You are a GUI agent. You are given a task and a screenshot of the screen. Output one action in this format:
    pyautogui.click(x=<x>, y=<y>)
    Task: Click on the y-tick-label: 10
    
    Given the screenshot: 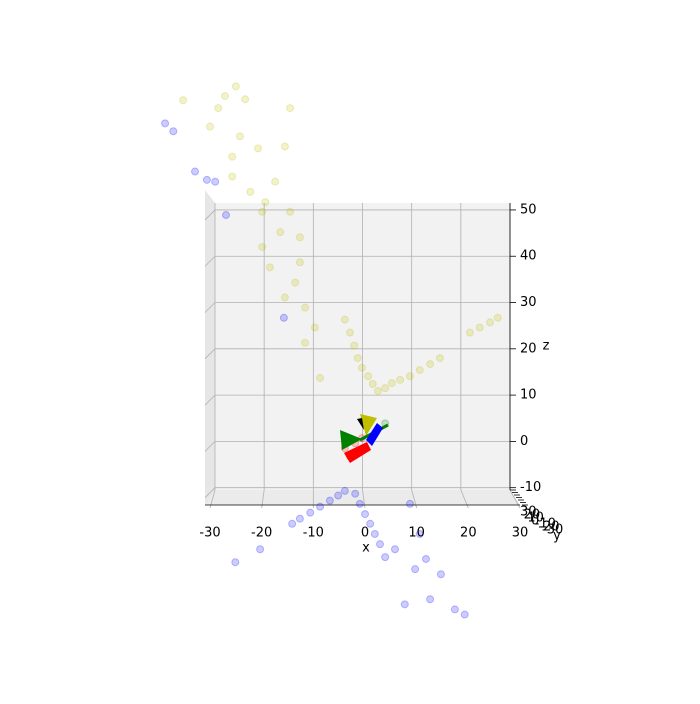 What is the action you would take?
    pyautogui.click(x=535, y=518)
    